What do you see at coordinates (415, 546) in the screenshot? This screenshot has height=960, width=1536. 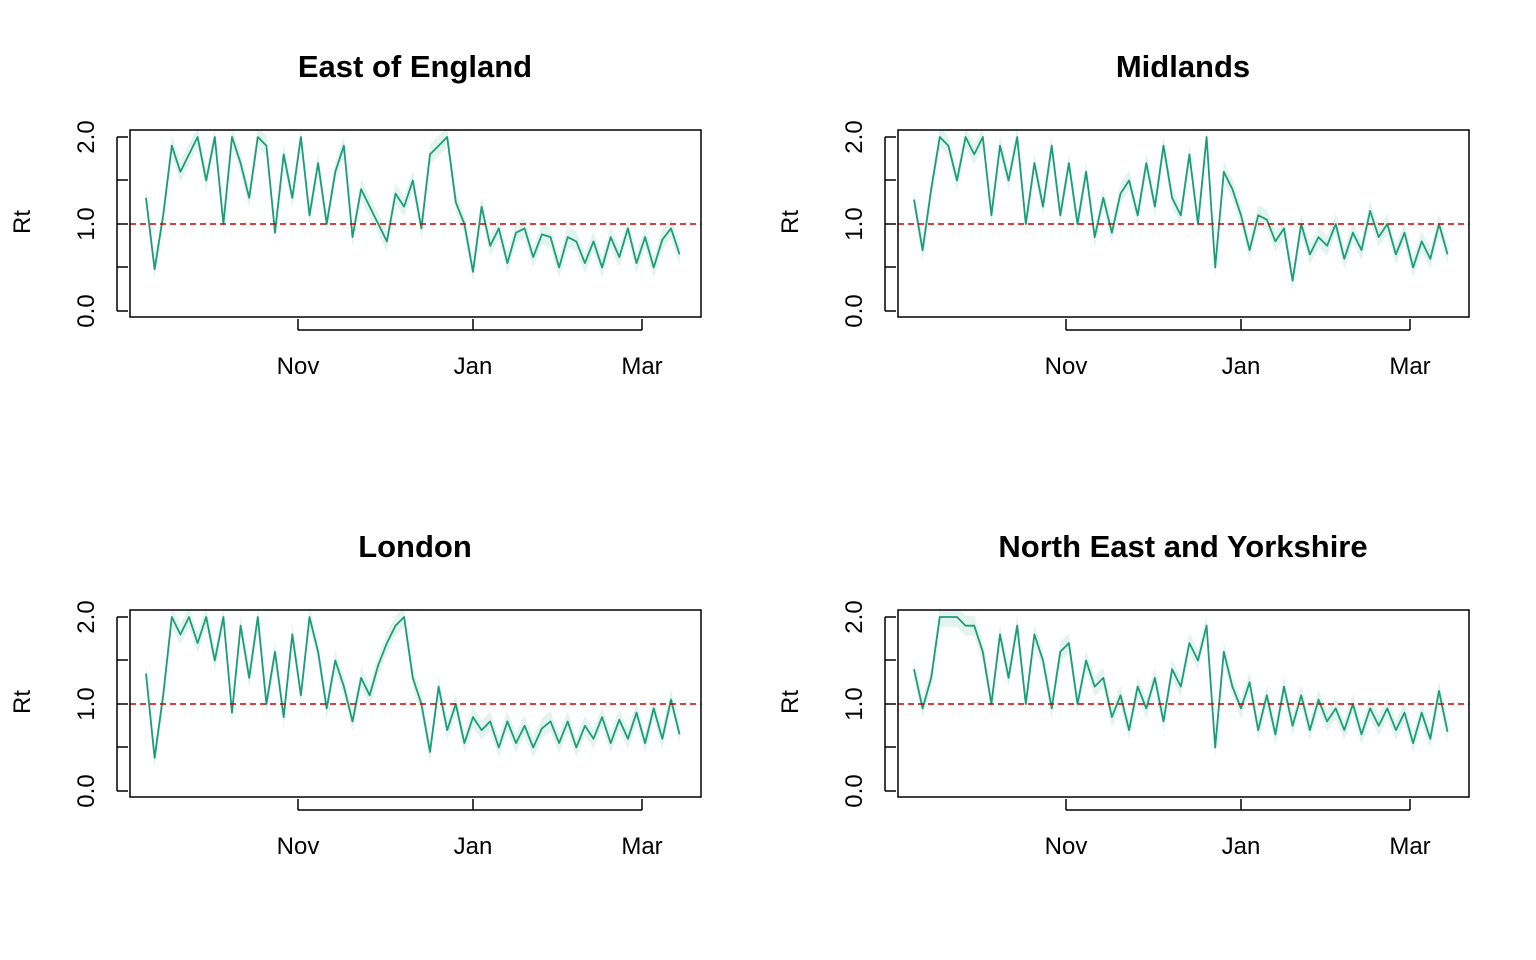 I see `panel-title: London` at bounding box center [415, 546].